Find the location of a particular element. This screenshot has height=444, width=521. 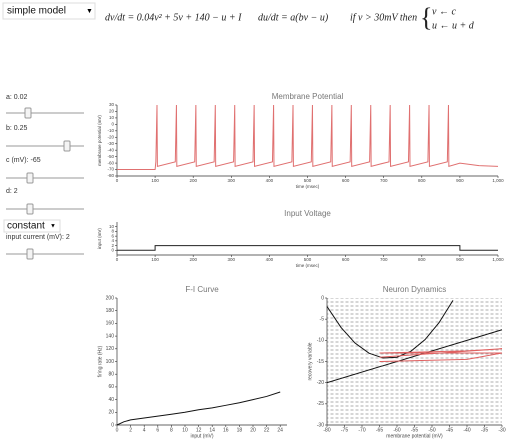

y-tick-label: 30 is located at coordinates (112, 104).